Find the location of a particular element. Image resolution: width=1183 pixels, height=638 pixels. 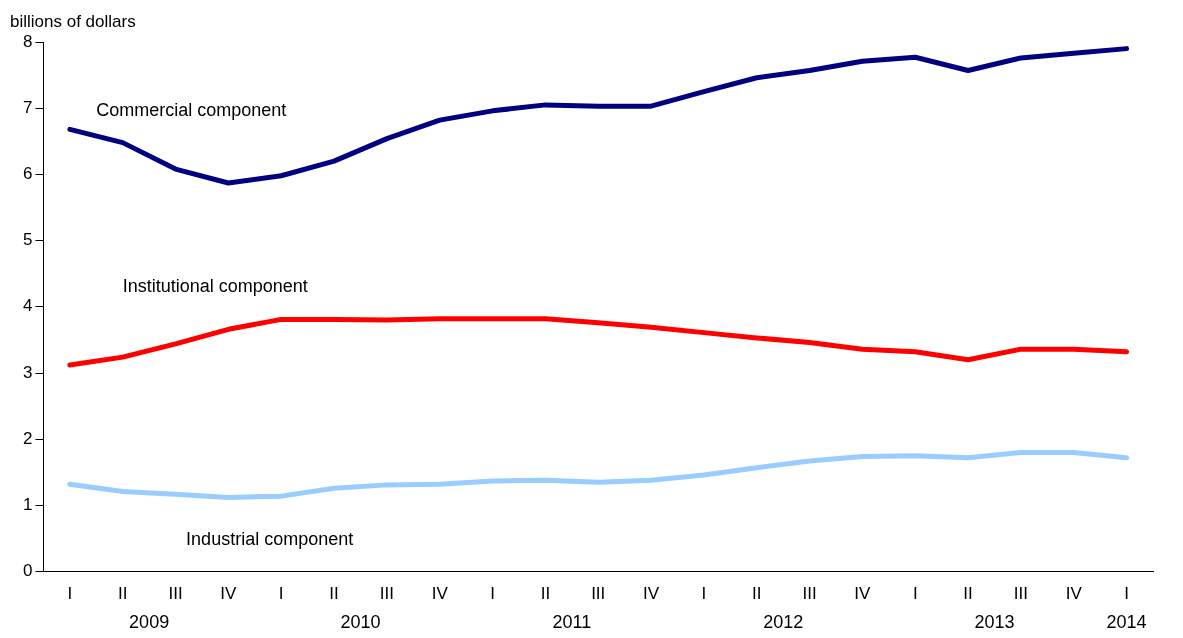

y-tick-label: 8 is located at coordinates (27, 41).